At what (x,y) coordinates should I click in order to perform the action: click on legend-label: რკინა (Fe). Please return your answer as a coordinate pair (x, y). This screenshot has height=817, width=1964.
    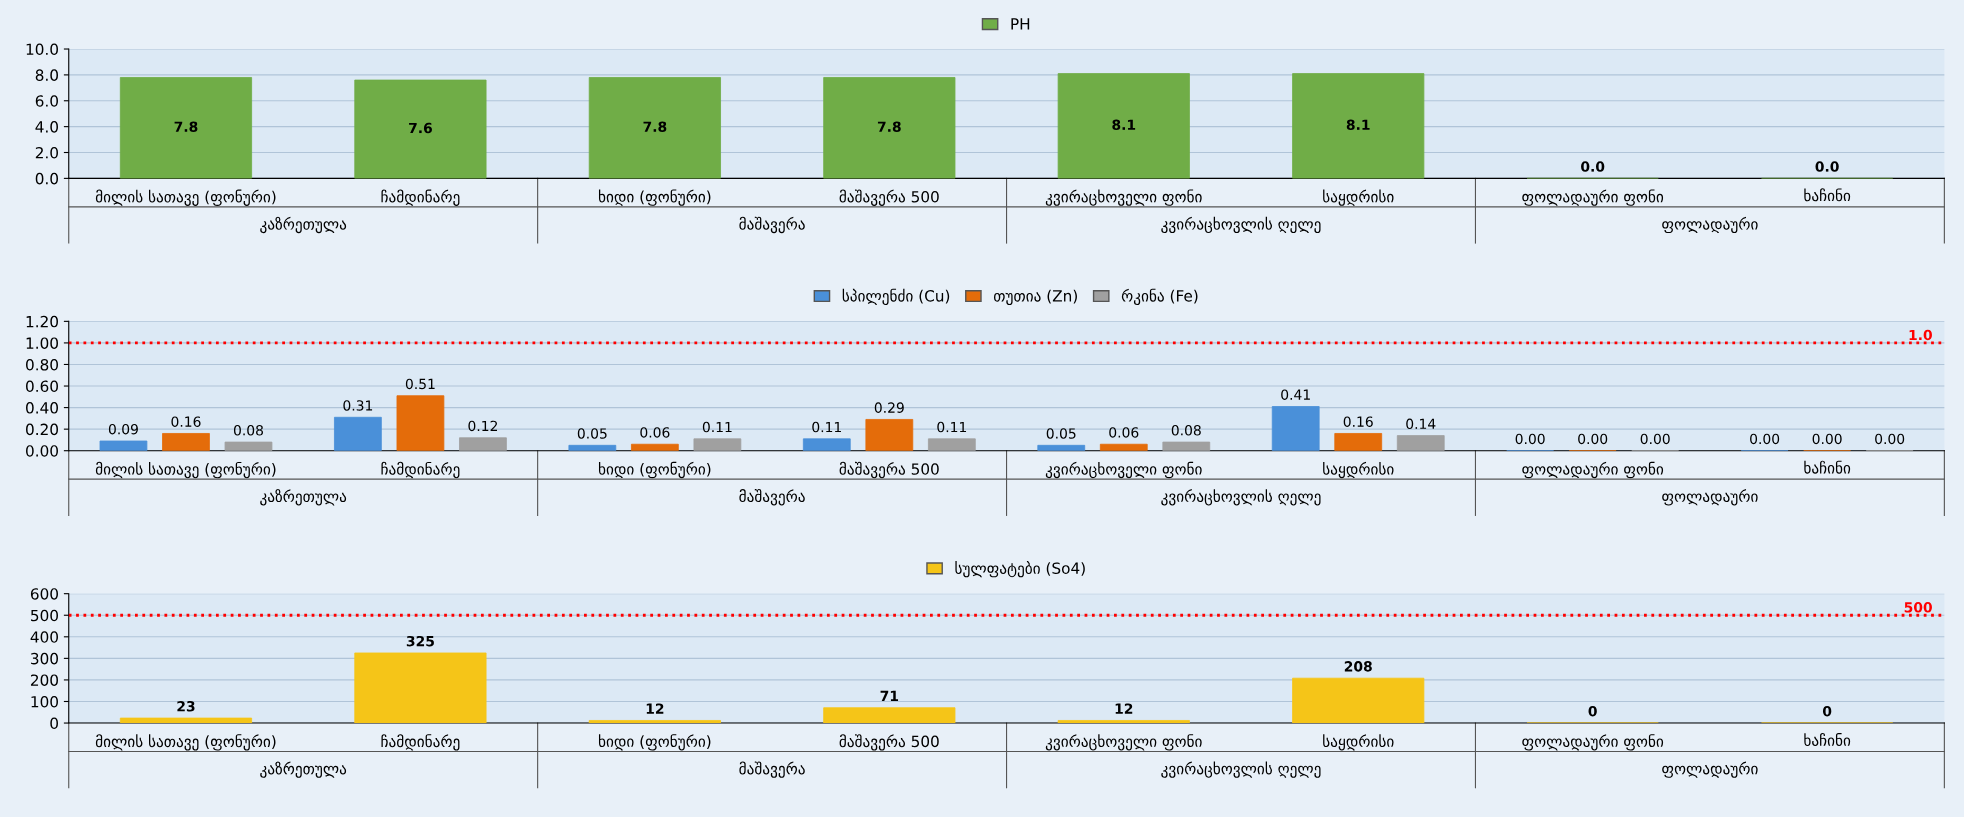
    Looking at the image, I should click on (1159, 297).